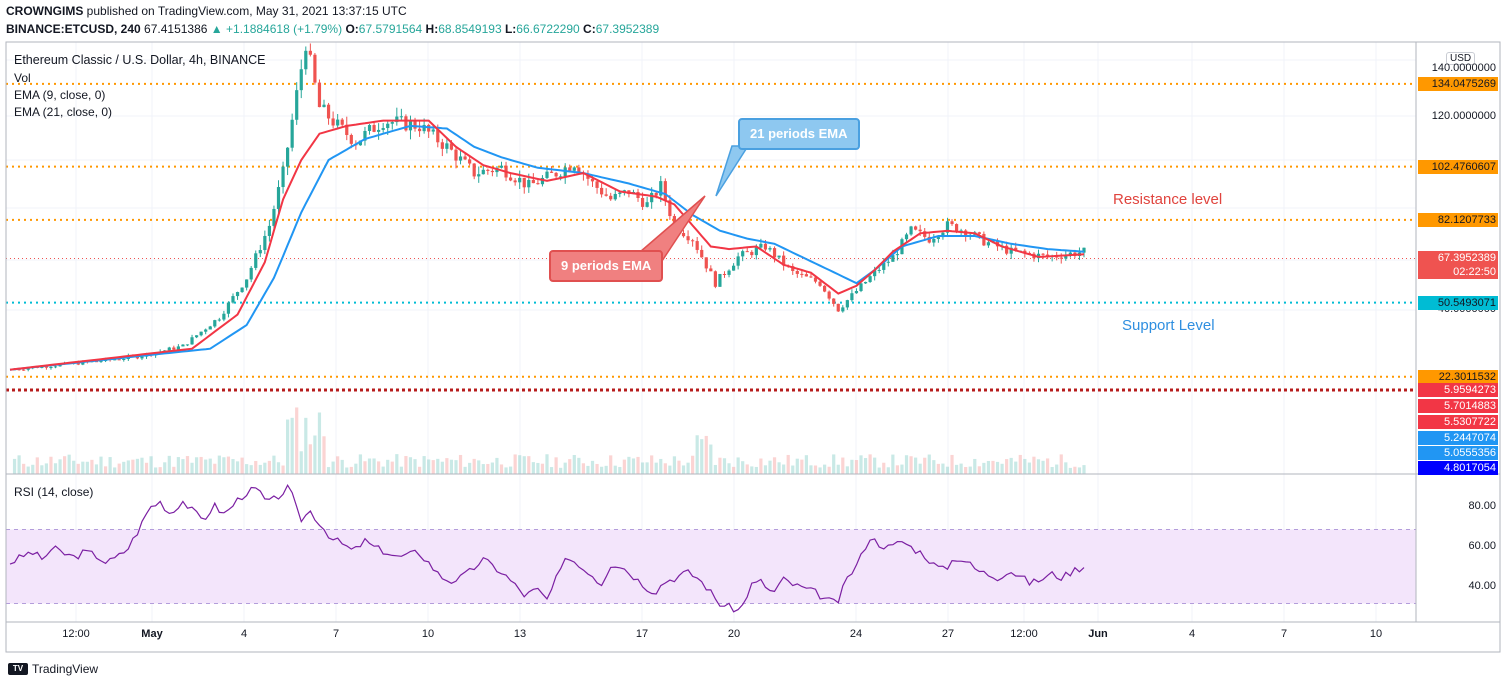  What do you see at coordinates (53, 669) in the screenshot?
I see `tradingview-logo: TV TradingView` at bounding box center [53, 669].